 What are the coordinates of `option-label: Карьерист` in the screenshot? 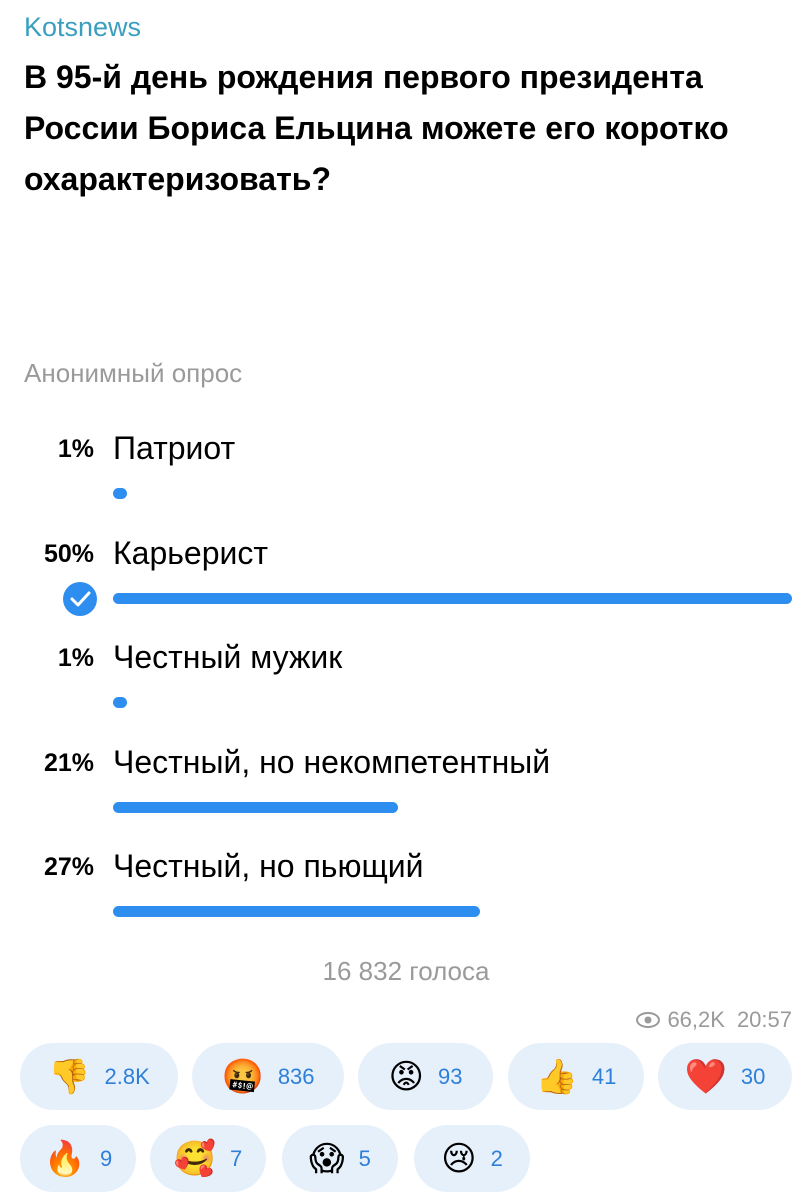 It's located at (191, 552).